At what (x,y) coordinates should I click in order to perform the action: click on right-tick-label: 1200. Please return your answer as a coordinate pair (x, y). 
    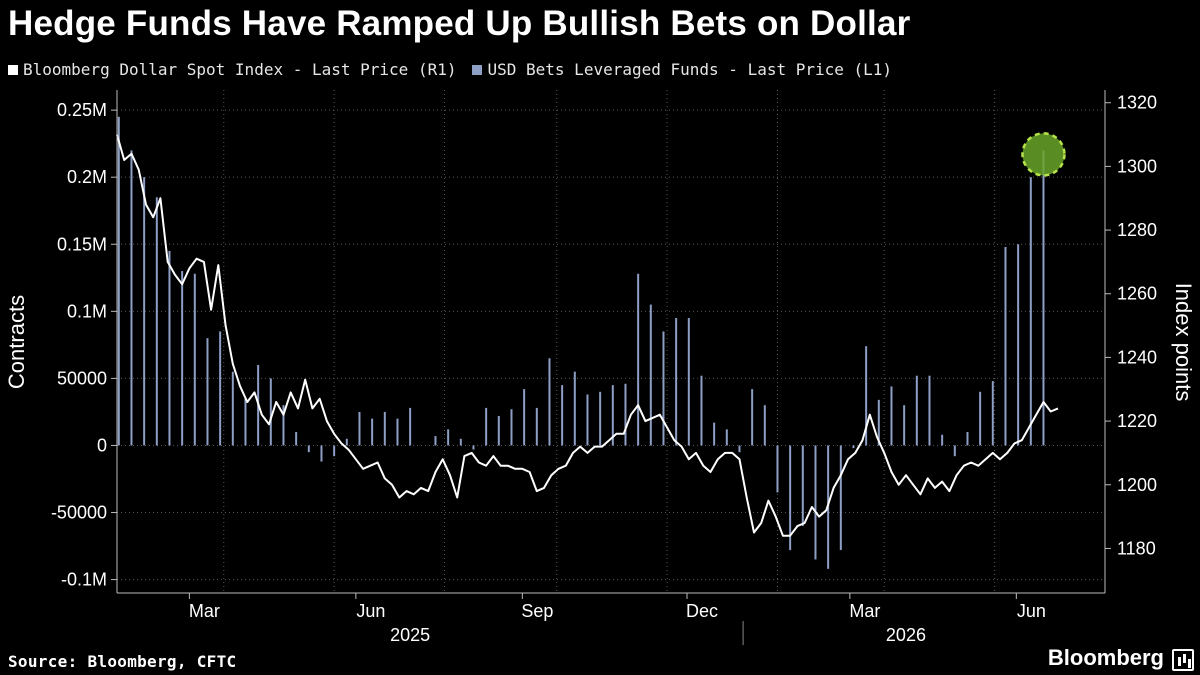
    Looking at the image, I should click on (1137, 485).